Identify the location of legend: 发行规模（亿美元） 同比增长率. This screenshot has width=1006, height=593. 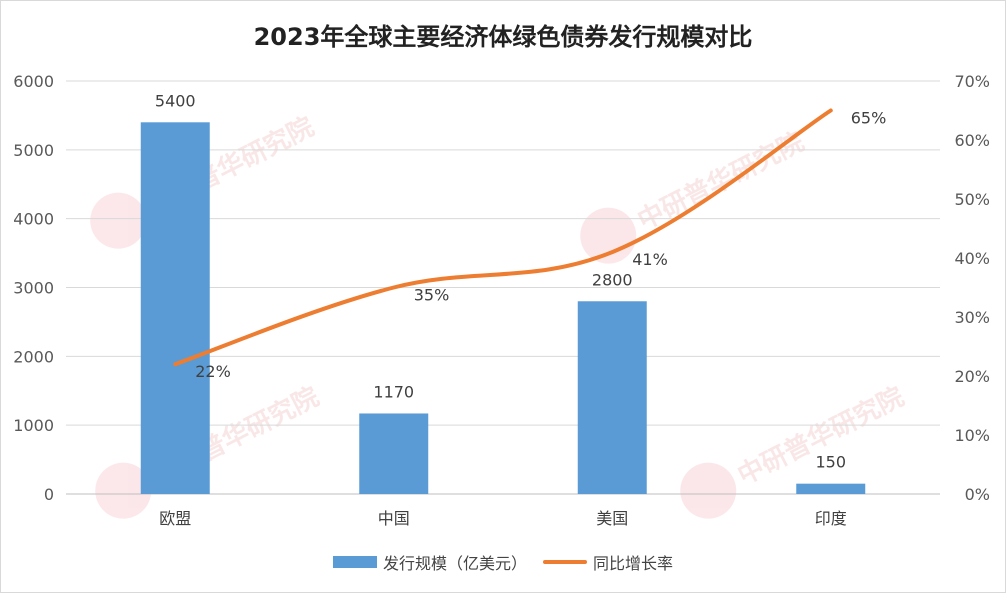
(503, 562).